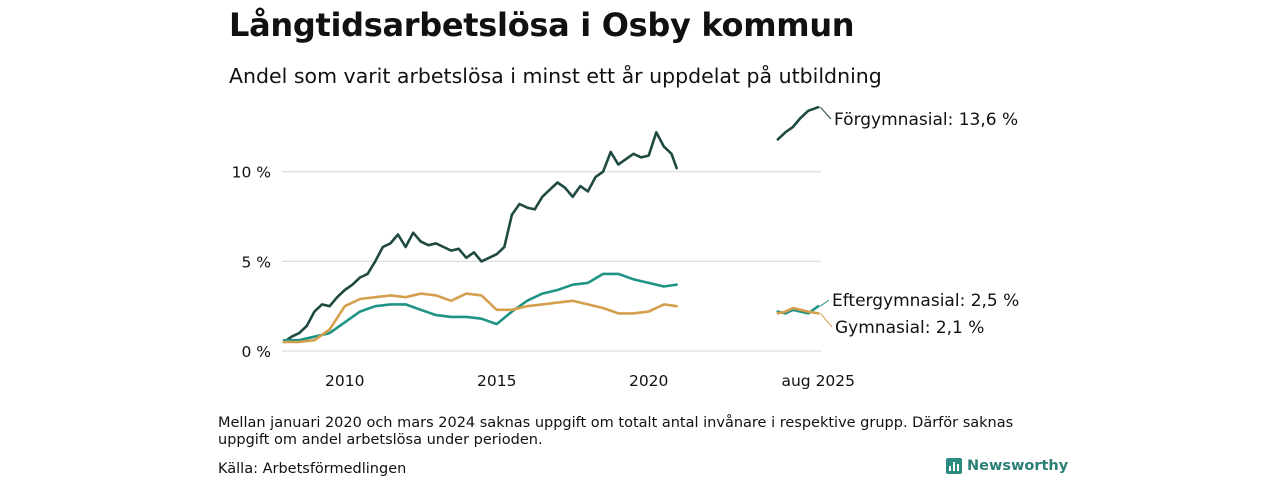  I want to click on series-line-eftergymnasial, so click(480, 307).